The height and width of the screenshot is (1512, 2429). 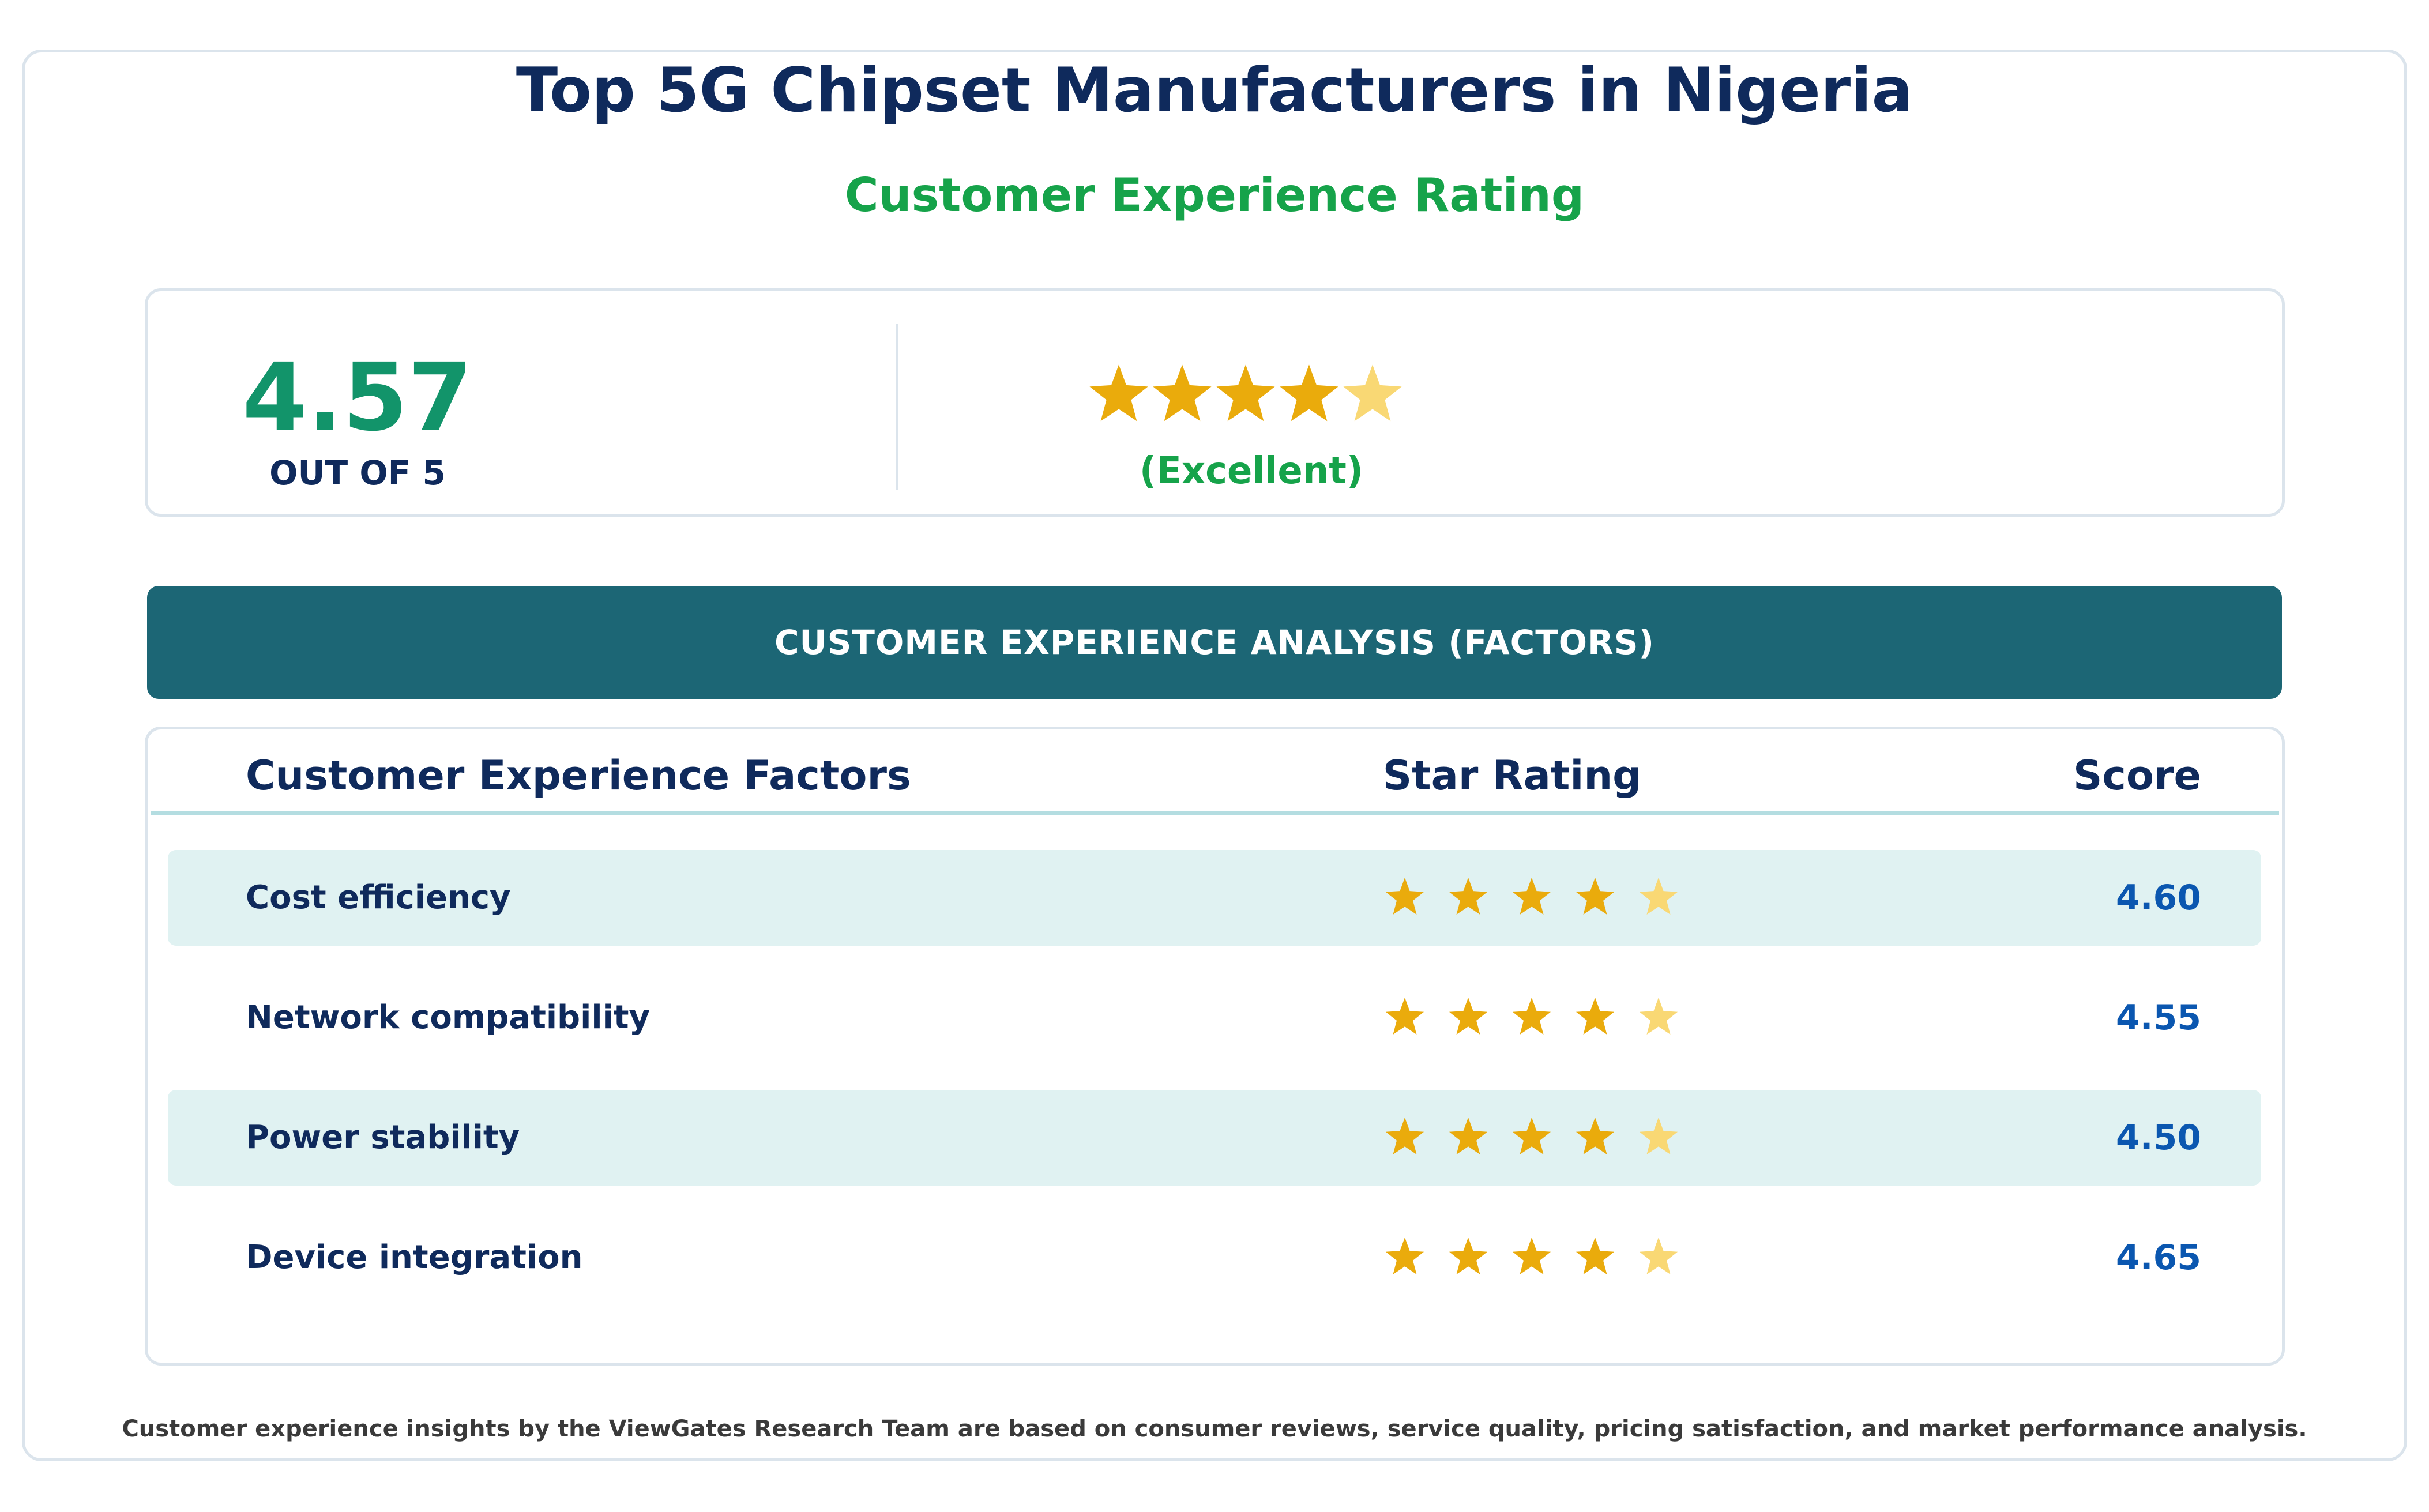 What do you see at coordinates (2158, 1138) in the screenshot?
I see `factor-score: 4.50` at bounding box center [2158, 1138].